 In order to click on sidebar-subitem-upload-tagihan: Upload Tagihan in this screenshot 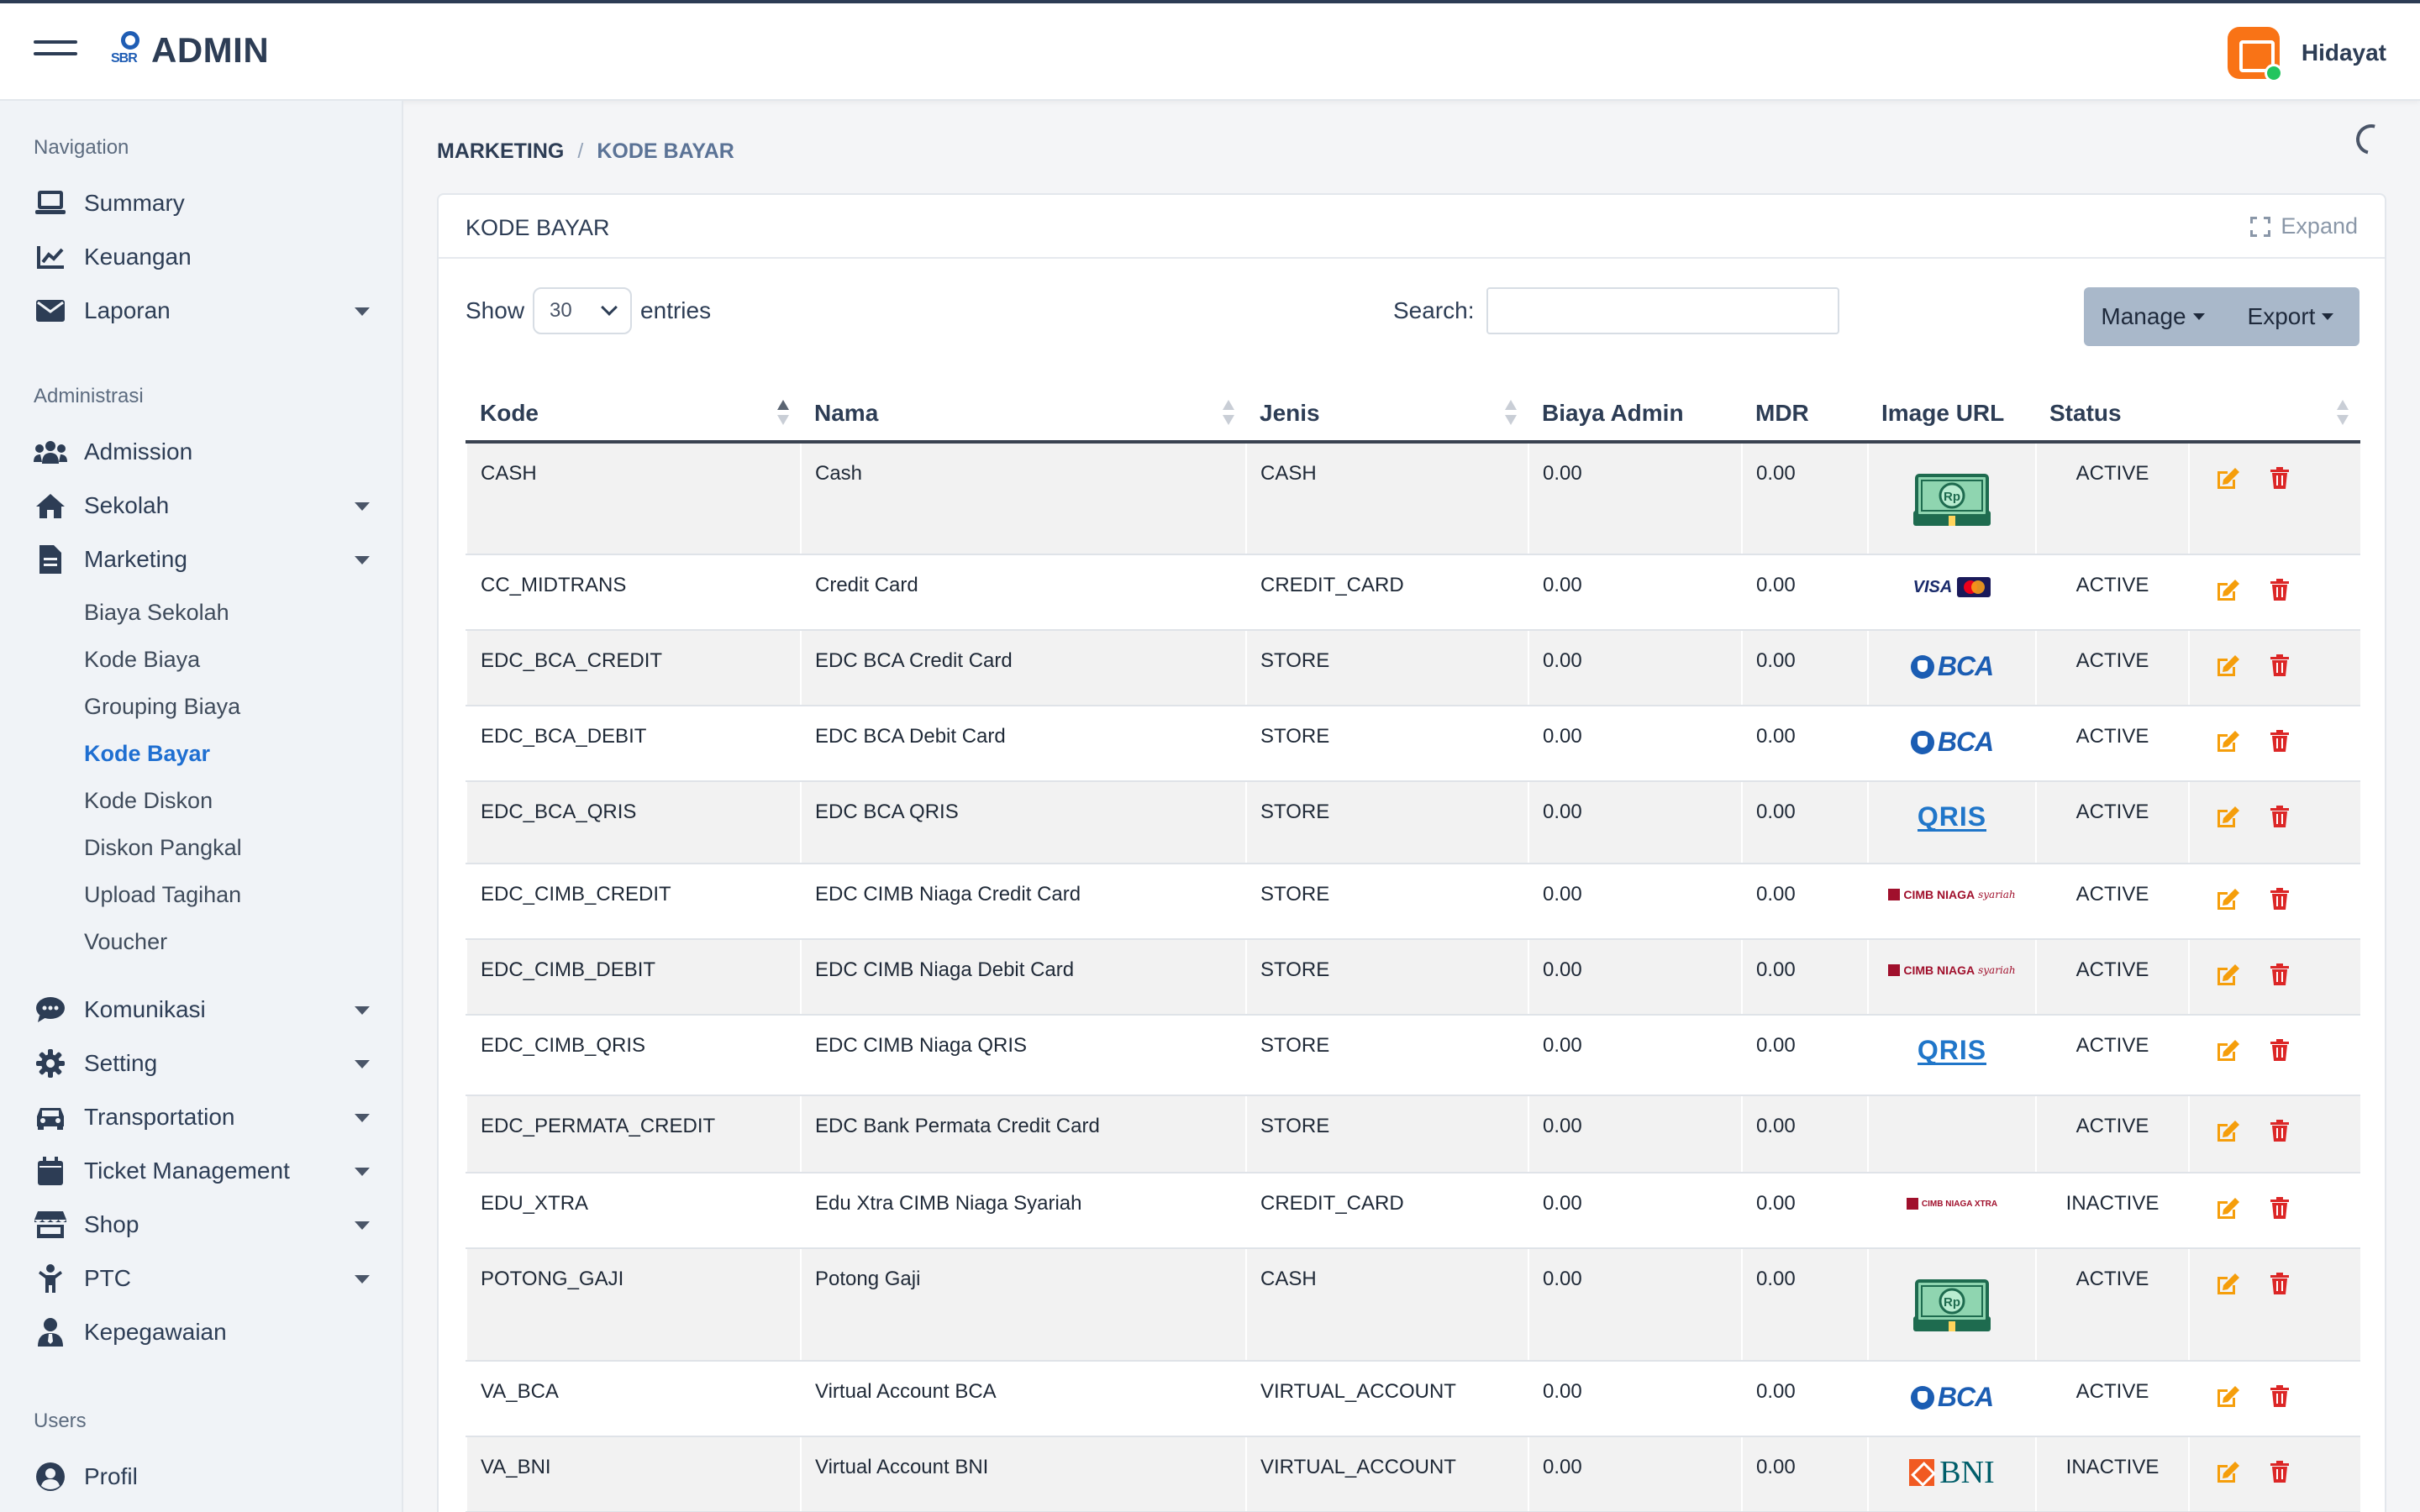, I will do `click(163, 894)`.